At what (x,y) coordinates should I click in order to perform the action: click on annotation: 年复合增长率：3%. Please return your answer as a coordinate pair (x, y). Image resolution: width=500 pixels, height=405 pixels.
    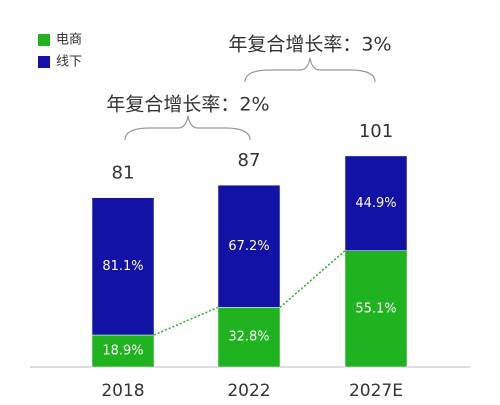
    Looking at the image, I should click on (309, 45).